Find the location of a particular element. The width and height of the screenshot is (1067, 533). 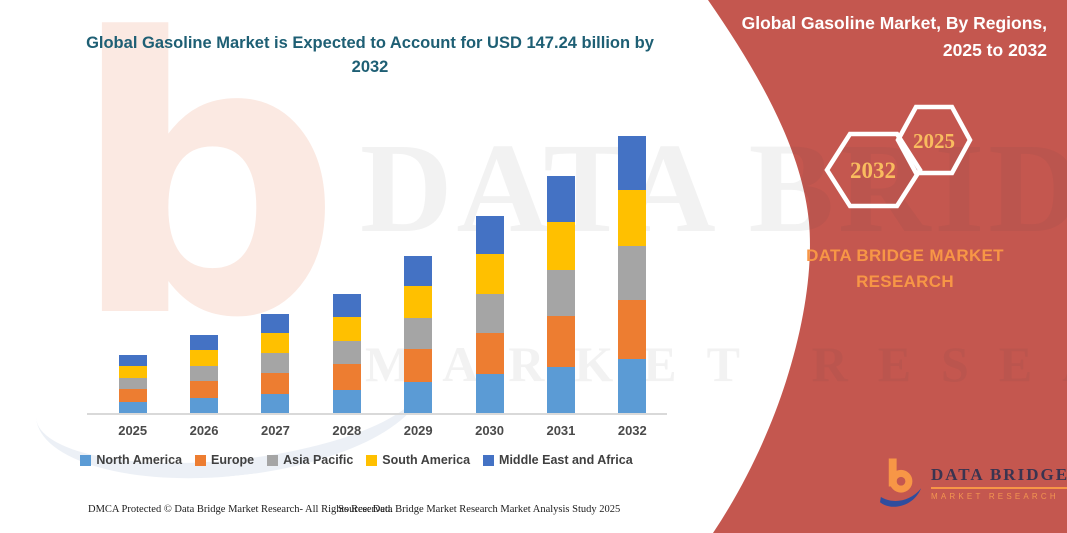

x-axis-label-2025: 2025 is located at coordinates (133, 430).